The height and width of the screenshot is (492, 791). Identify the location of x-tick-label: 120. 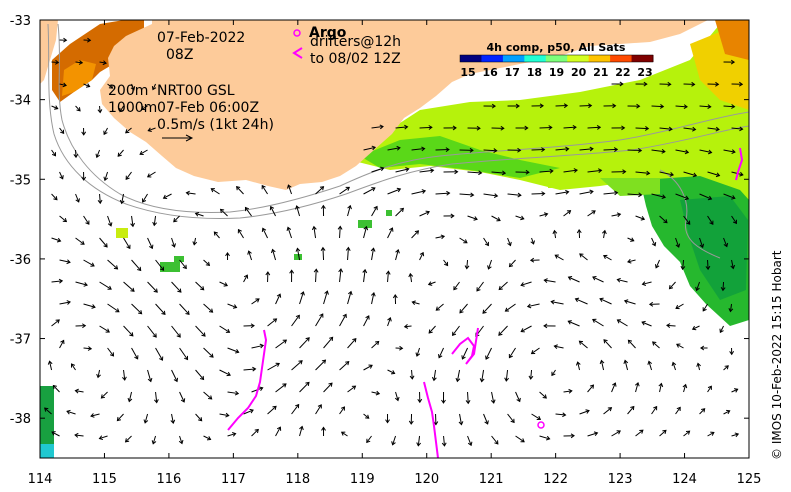
(426, 479).